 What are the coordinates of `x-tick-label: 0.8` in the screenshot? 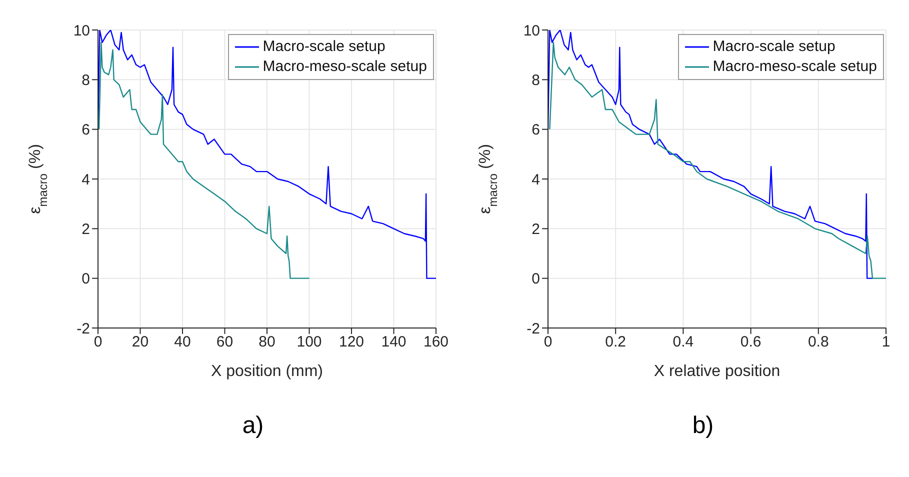 It's located at (818, 342).